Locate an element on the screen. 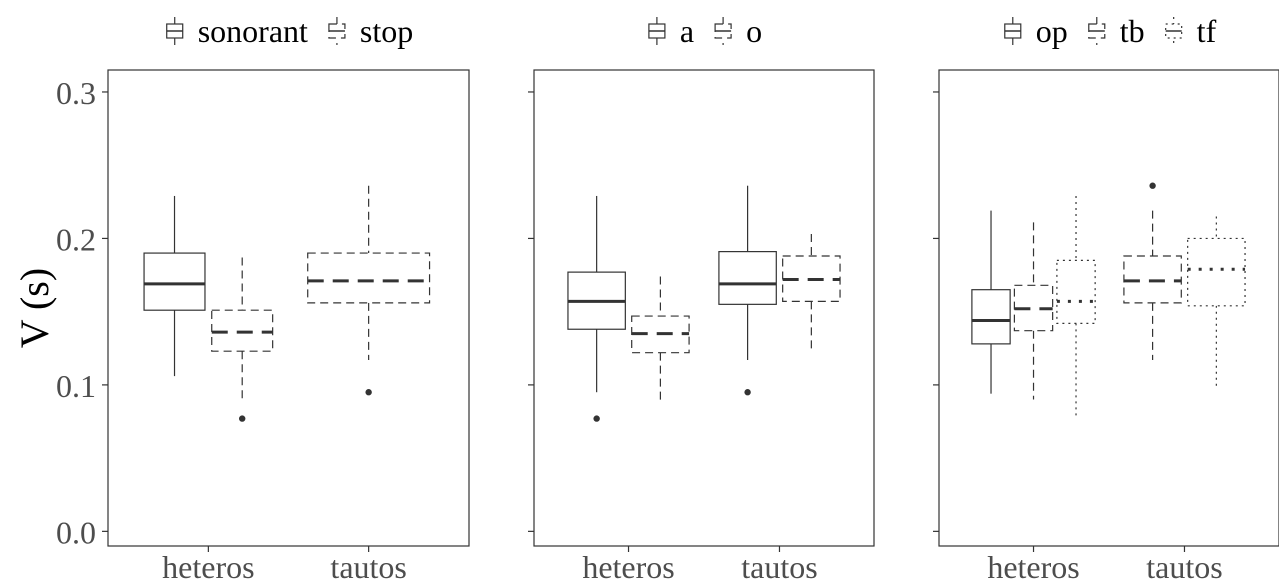 Image resolution: width=1279 pixels, height=583 pixels. box-op-heteros is located at coordinates (991, 302).